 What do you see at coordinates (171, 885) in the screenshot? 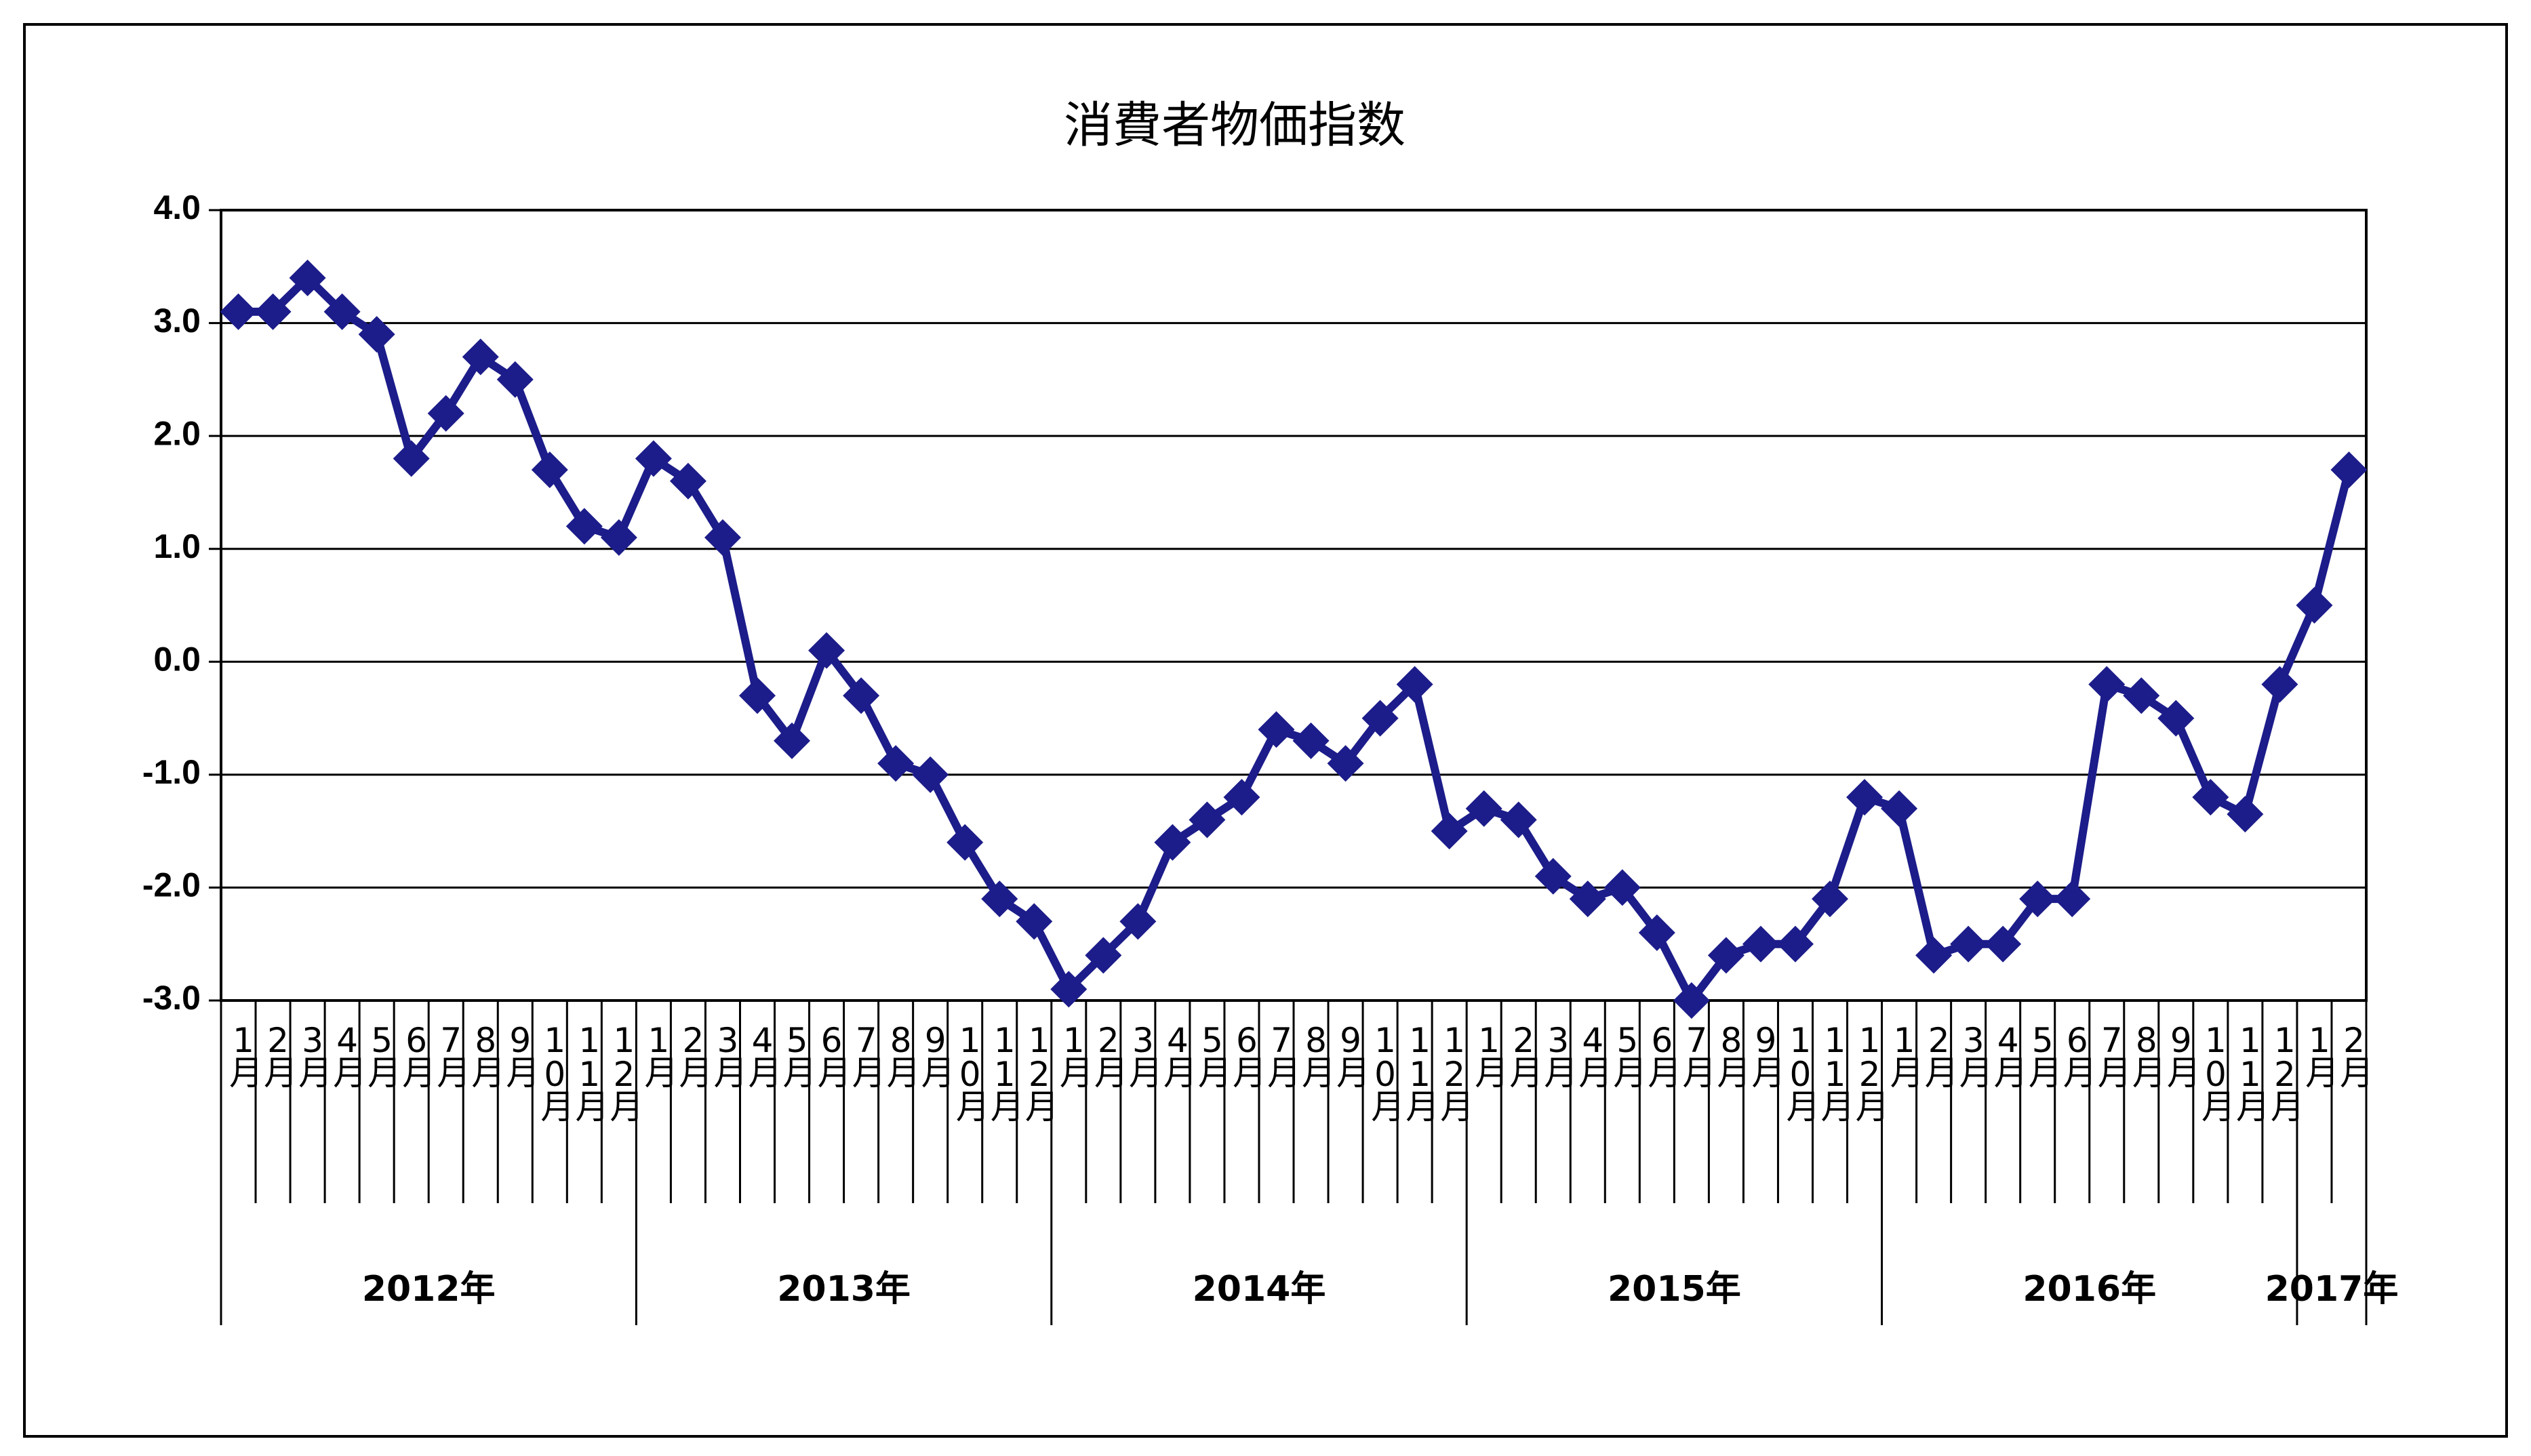
I see `y-tick-label: -2.0` at bounding box center [171, 885].